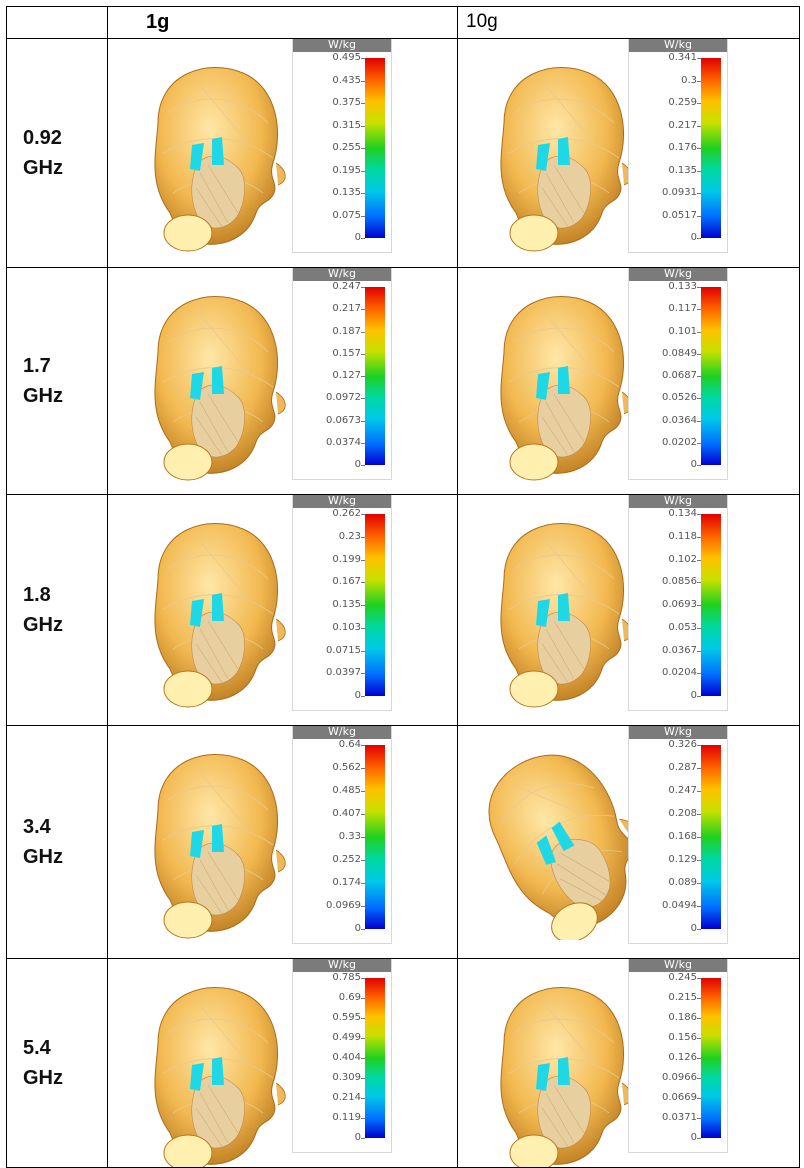 The width and height of the screenshot is (804, 1168). Describe the element at coordinates (37, 595) in the screenshot. I see `frequency-value: 1.8` at that location.